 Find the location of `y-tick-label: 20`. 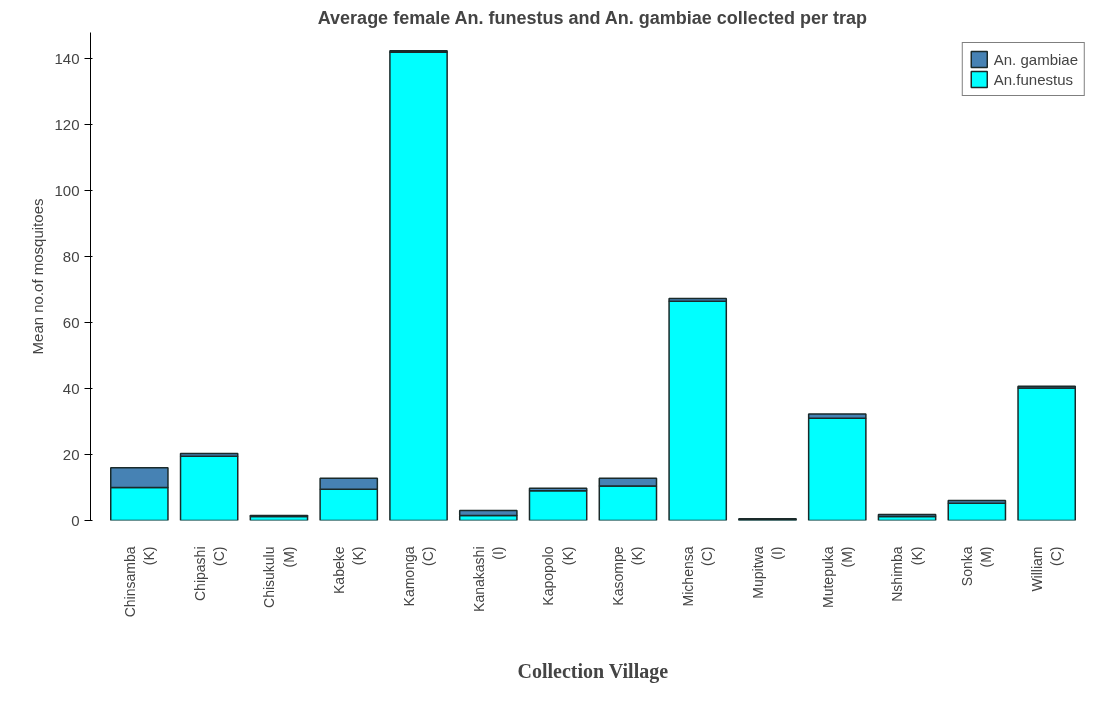

y-tick-label: 20 is located at coordinates (71, 454).